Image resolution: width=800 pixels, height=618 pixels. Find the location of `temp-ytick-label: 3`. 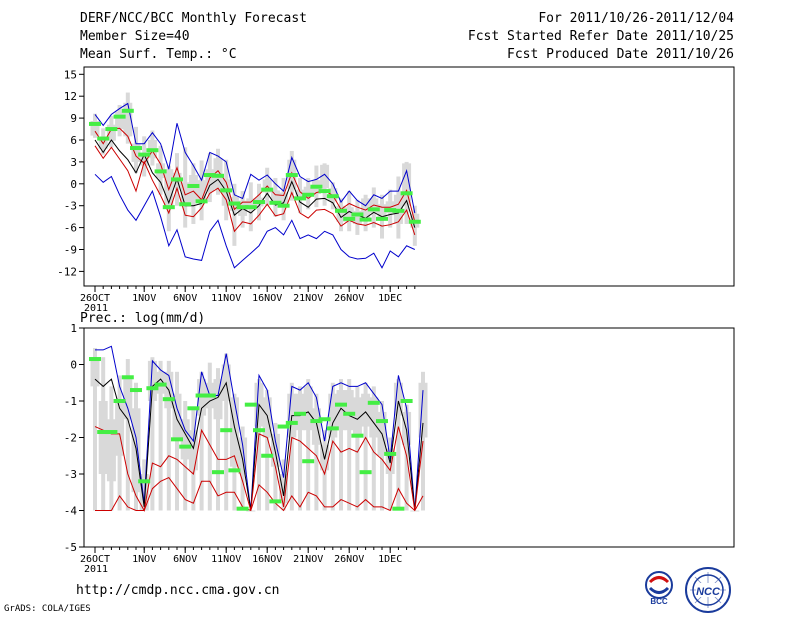

temp-ytick-label: 3 is located at coordinates (73, 162).